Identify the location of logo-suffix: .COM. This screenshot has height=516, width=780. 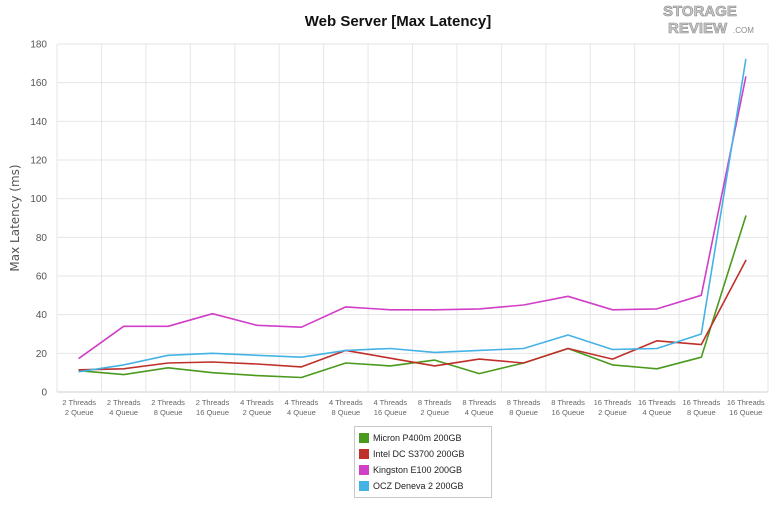
(743, 30).